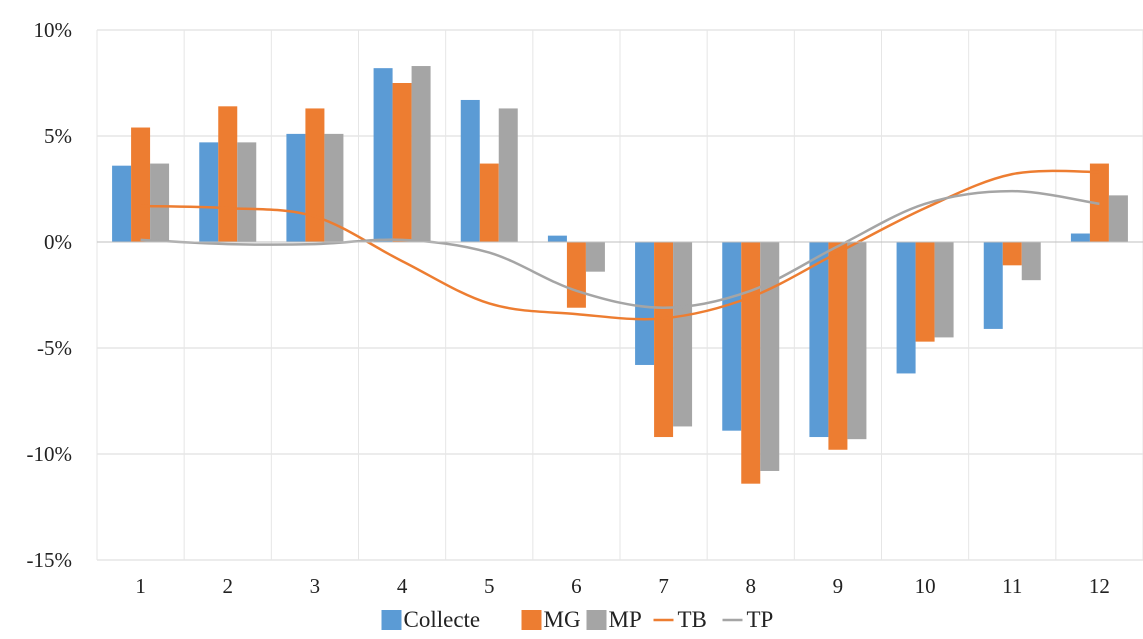  What do you see at coordinates (562, 619) in the screenshot?
I see `legend-label-mg: MG` at bounding box center [562, 619].